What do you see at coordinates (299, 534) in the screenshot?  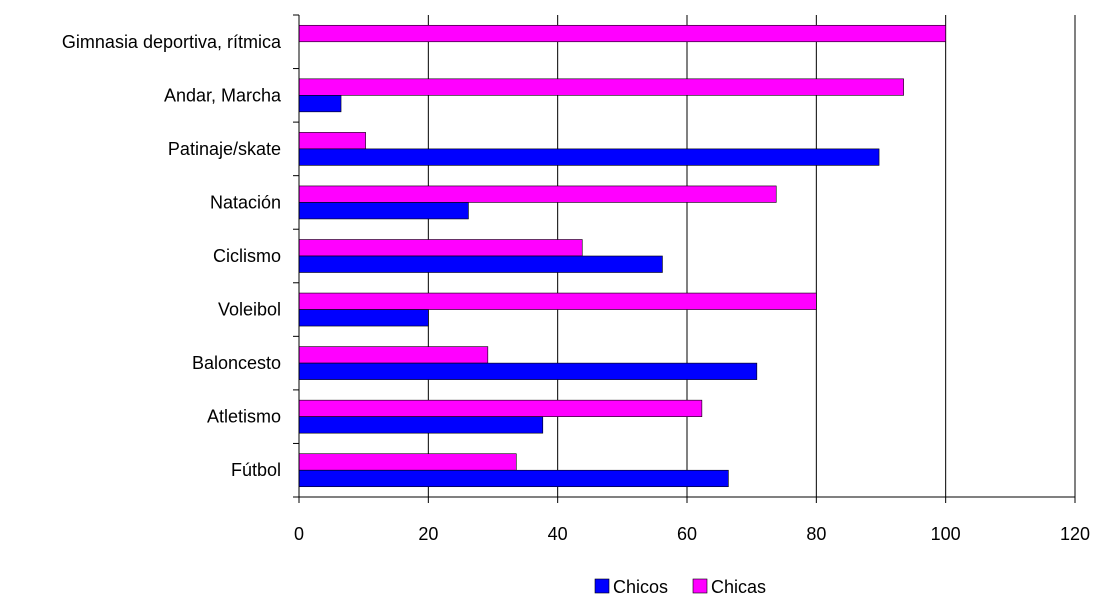 I see `x-tick-label: 0` at bounding box center [299, 534].